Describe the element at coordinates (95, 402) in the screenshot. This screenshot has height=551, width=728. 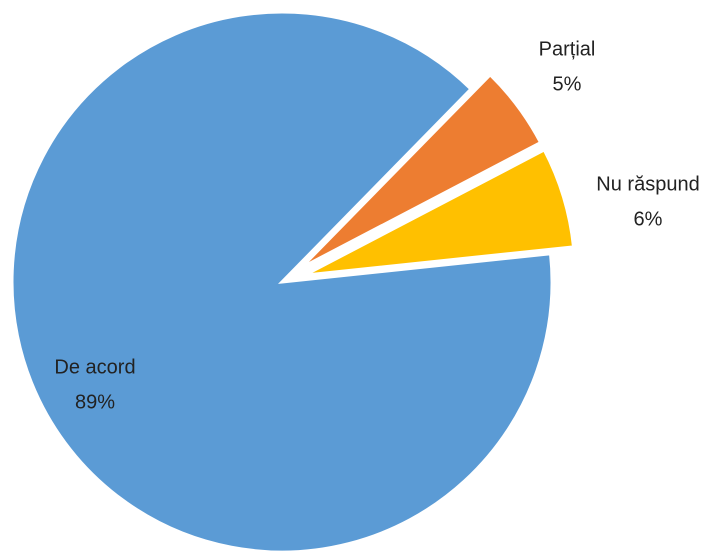
I see `slice-value-label: 89%` at that location.